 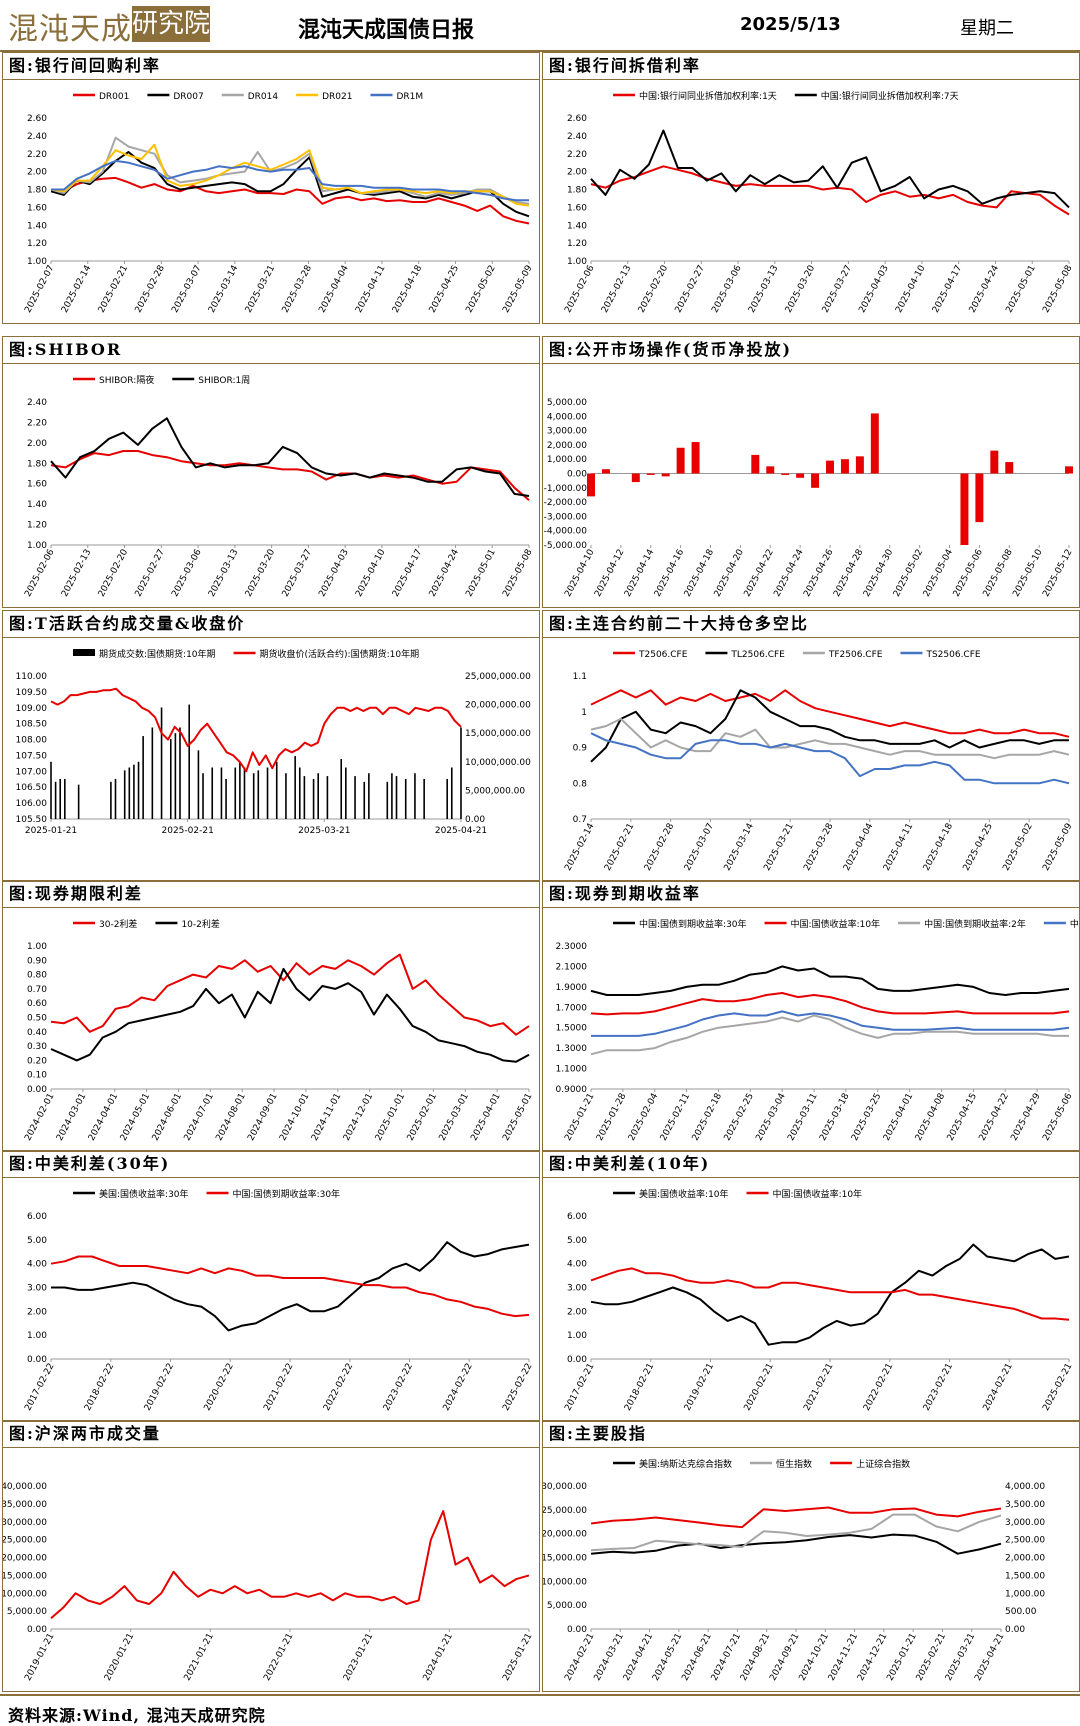 What do you see at coordinates (1025, 1487) in the screenshot?
I see `y2-tick-label: 4,000.00` at bounding box center [1025, 1487].